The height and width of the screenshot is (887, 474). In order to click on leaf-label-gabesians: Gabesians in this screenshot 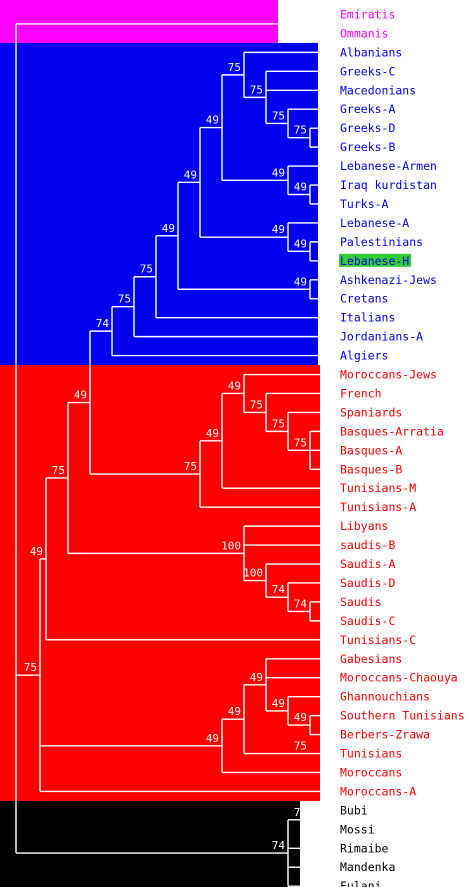, I will do `click(371, 659)`.